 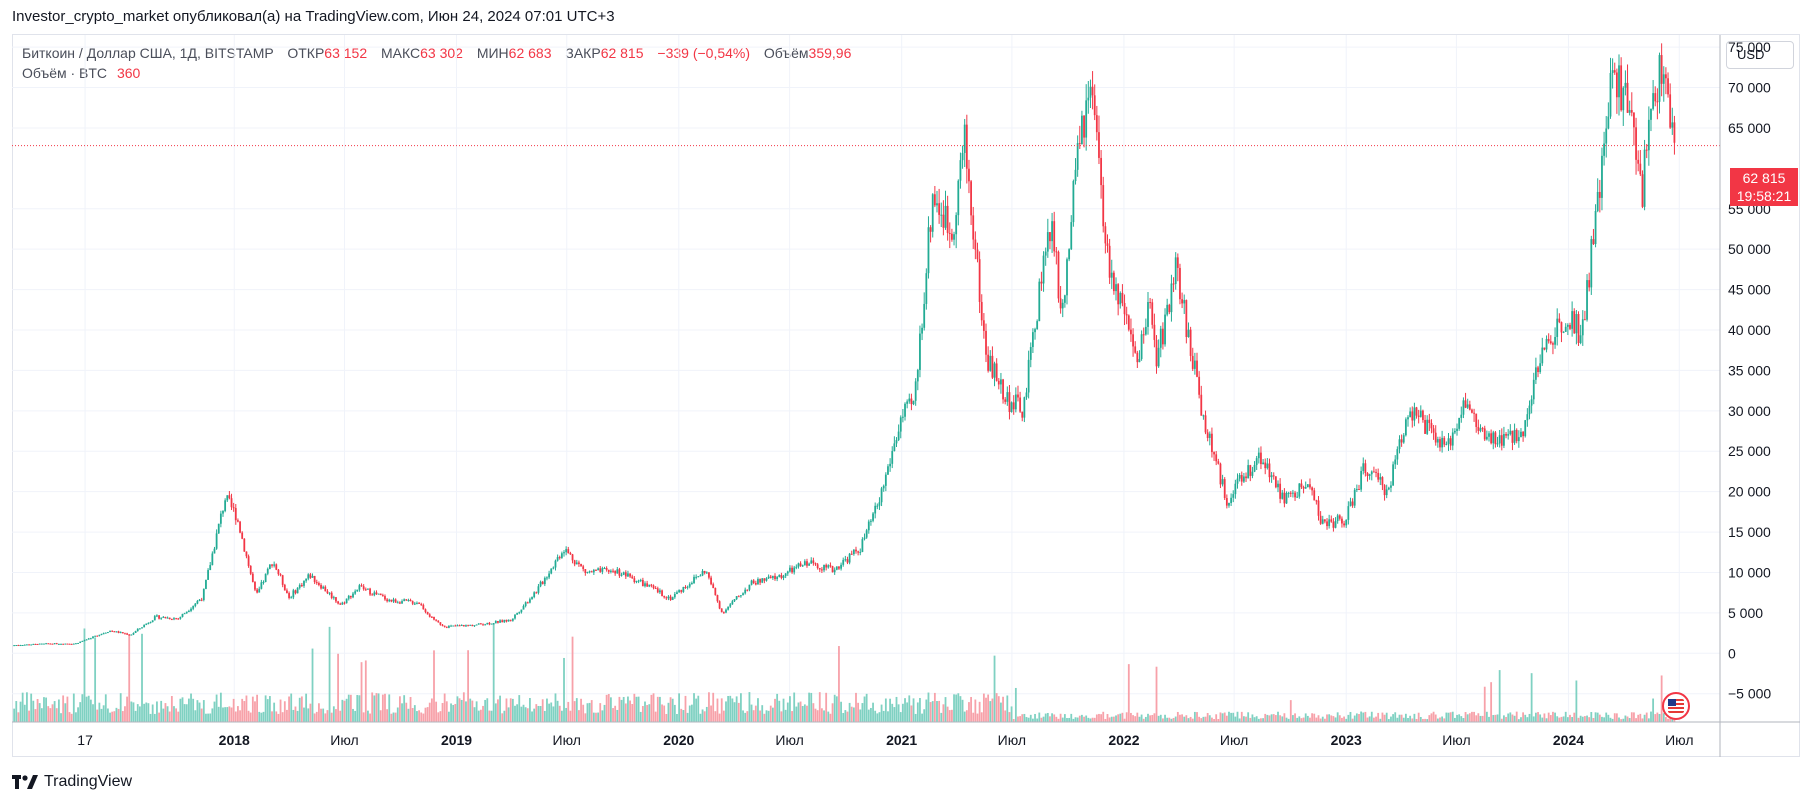 I want to click on volume-series-label: Объём · BTC, so click(x=65, y=73).